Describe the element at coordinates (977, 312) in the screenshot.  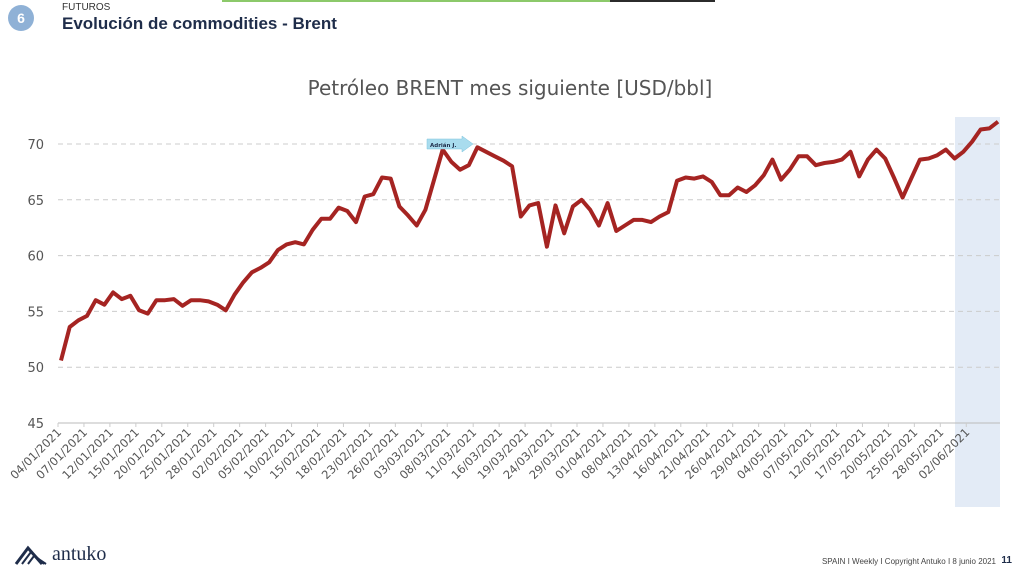
I see `highlight-region` at that location.